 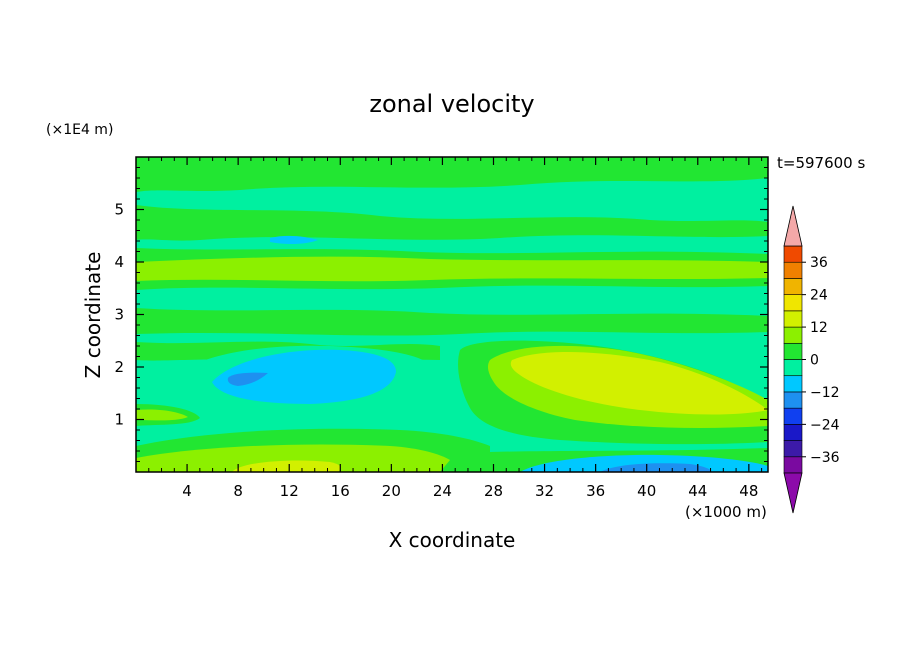 What do you see at coordinates (119, 420) in the screenshot?
I see `y-tick-label: 1` at bounding box center [119, 420].